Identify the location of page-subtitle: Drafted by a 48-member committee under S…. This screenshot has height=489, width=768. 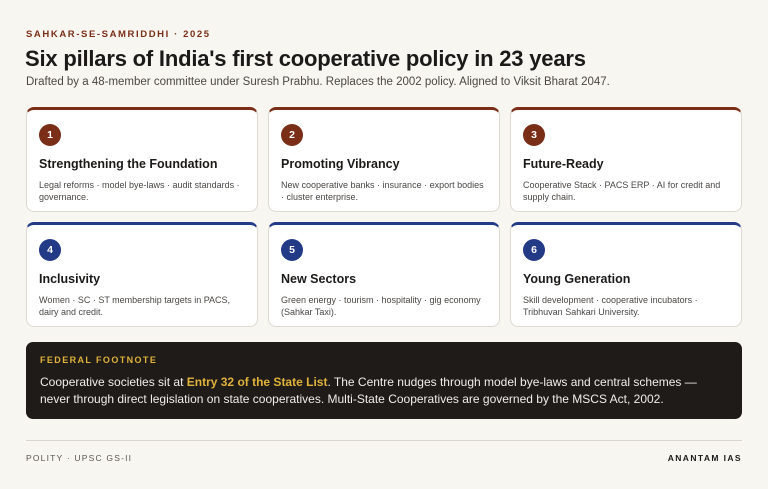
(318, 82).